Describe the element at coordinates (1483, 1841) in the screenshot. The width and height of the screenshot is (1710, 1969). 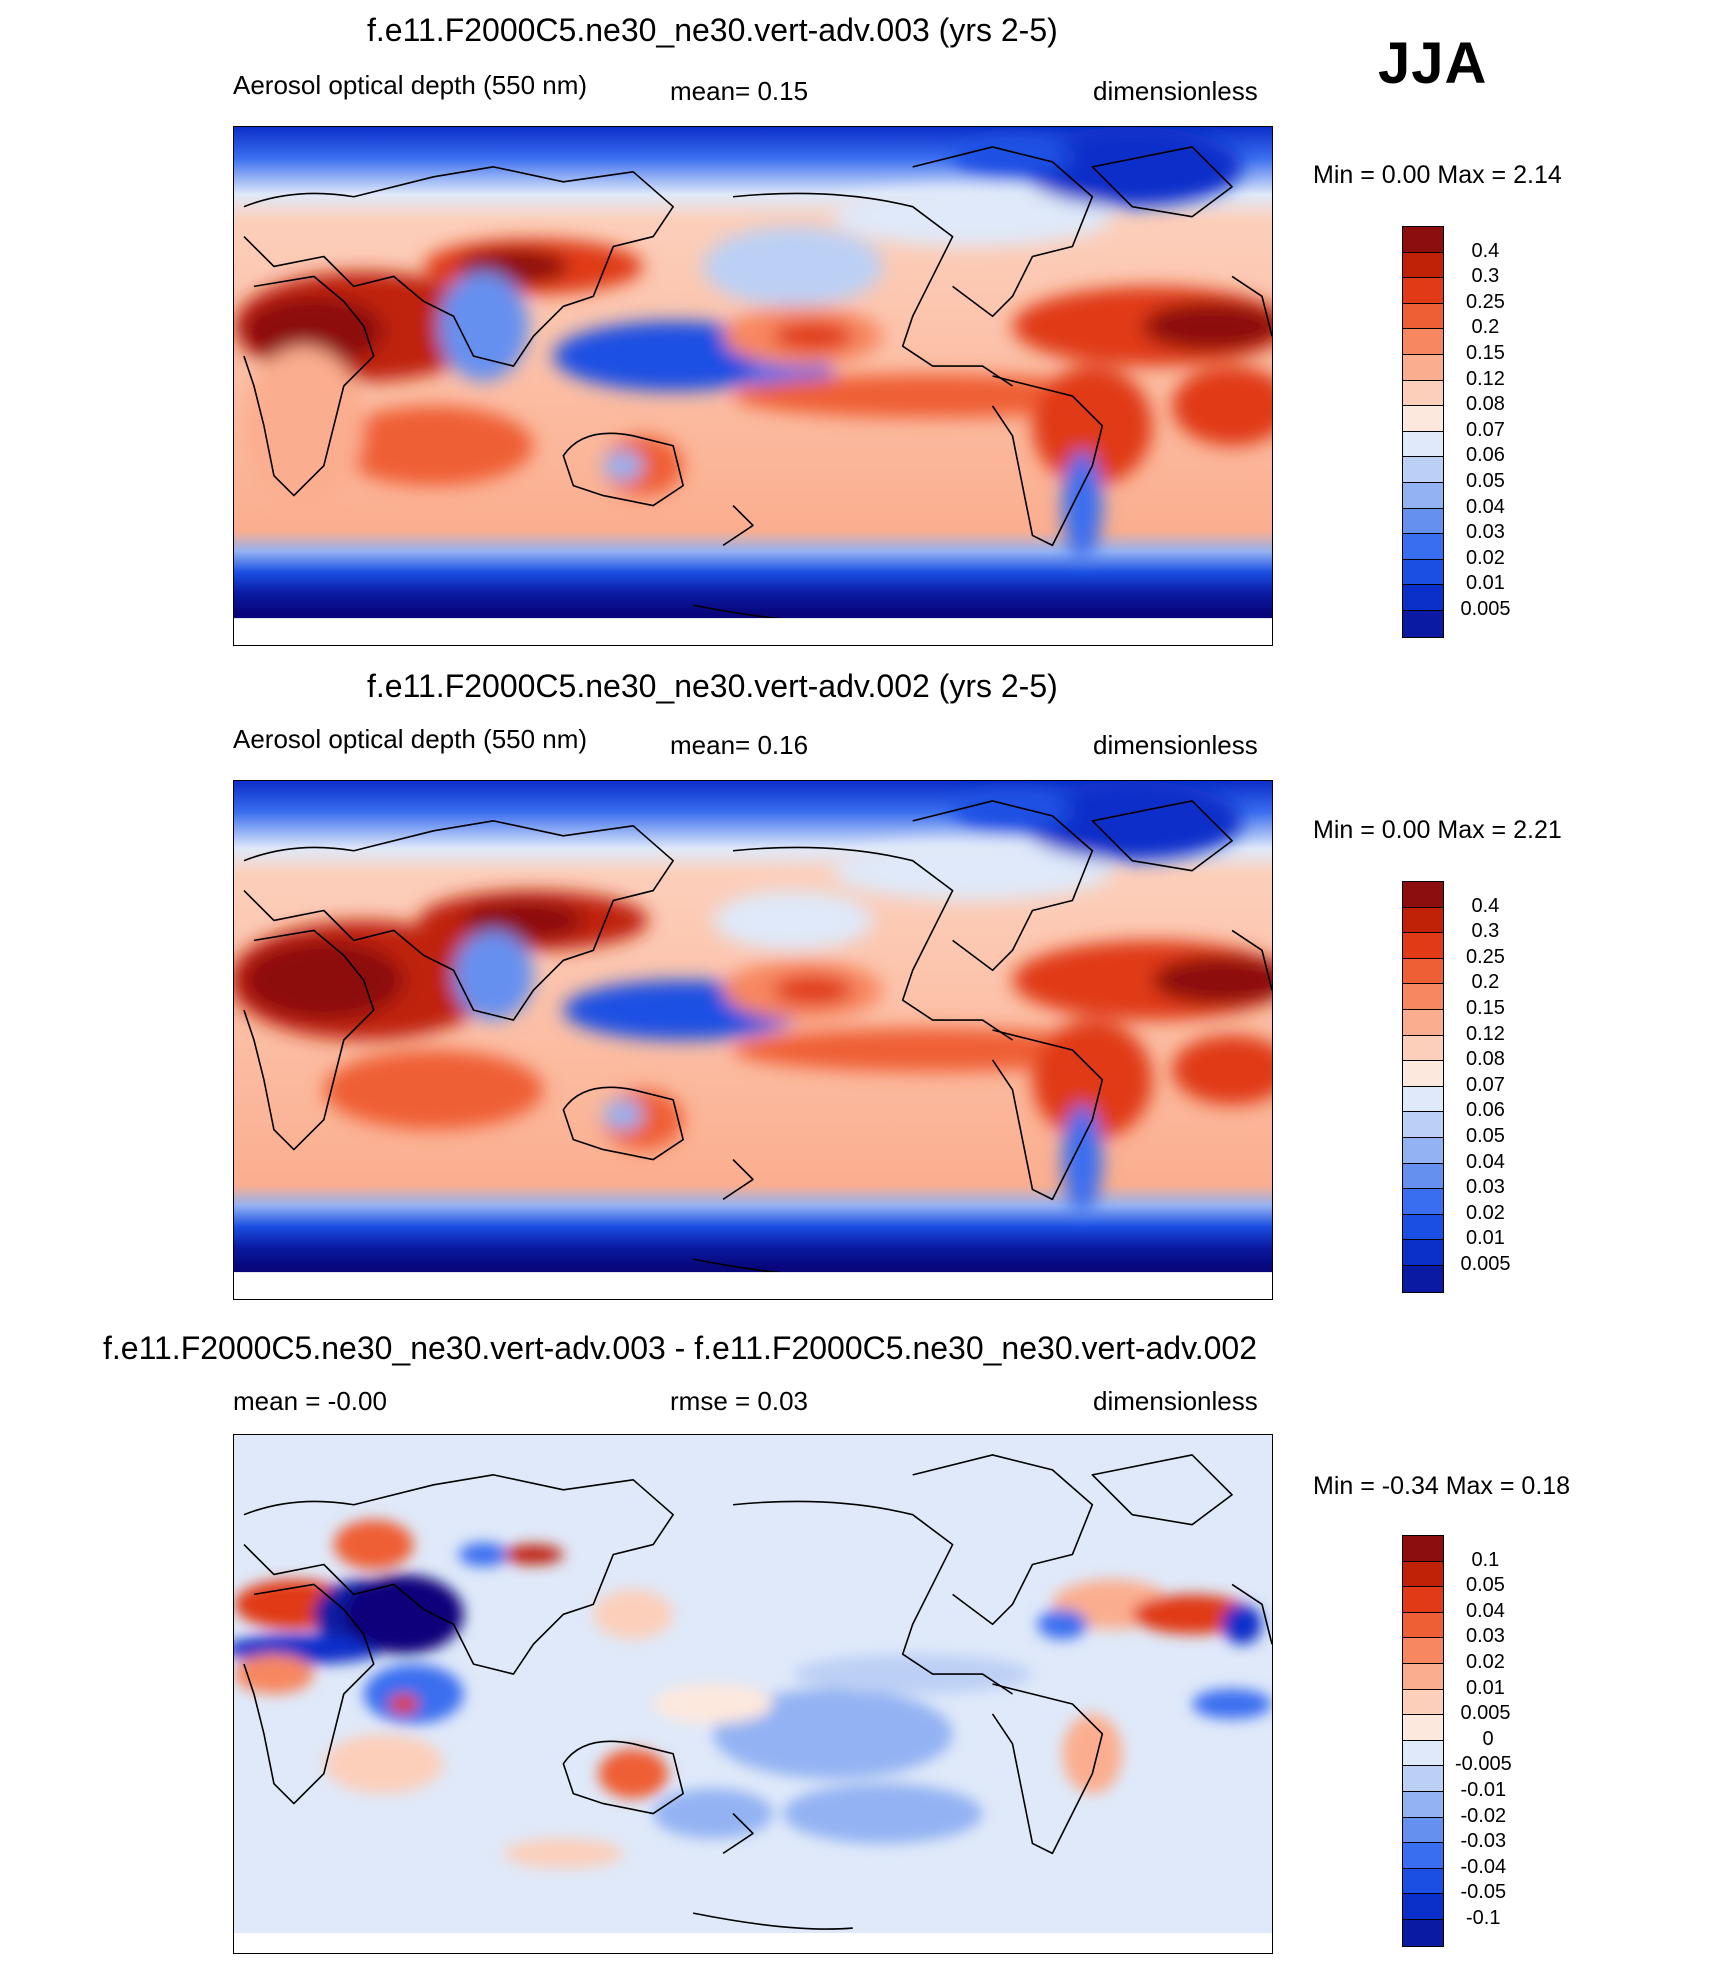
I see `colorbar-tick-label: -0.03` at that location.